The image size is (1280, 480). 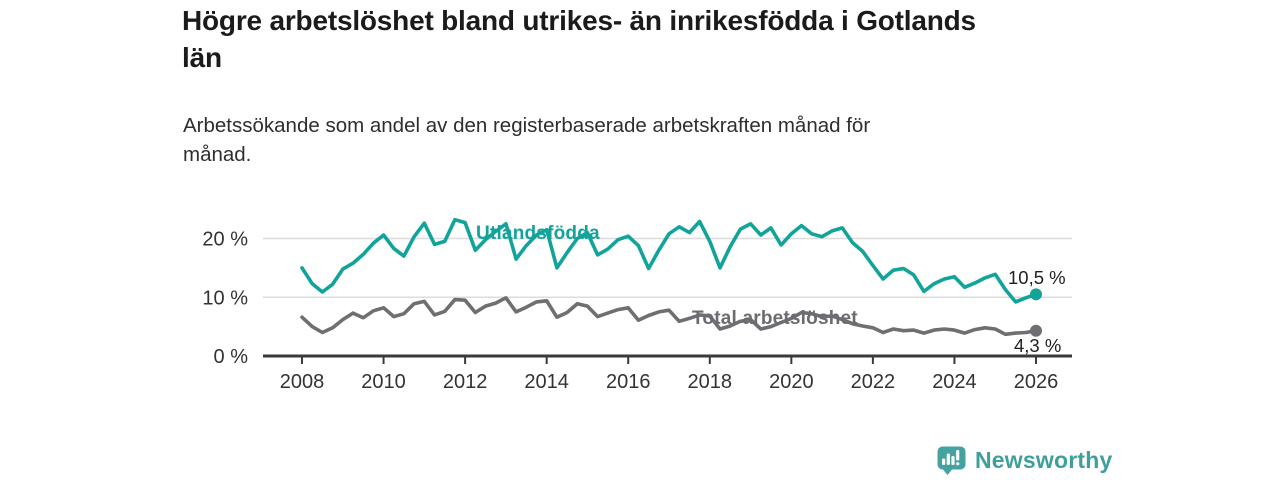 What do you see at coordinates (954, 382) in the screenshot?
I see `x-tick-label-2024: 2024` at bounding box center [954, 382].